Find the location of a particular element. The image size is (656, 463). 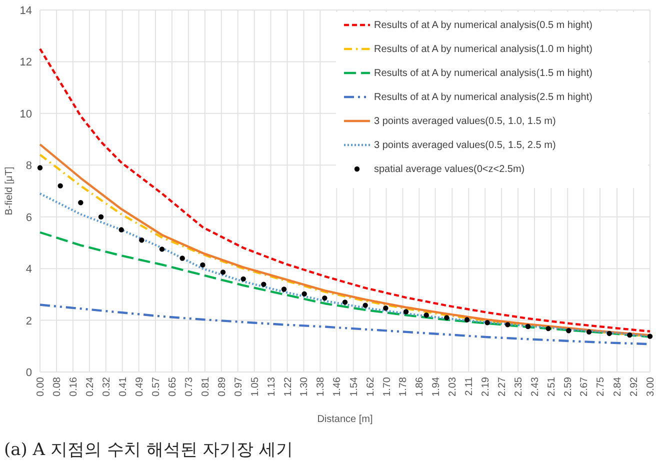

x-tick-label: 0.97 is located at coordinates (238, 386).